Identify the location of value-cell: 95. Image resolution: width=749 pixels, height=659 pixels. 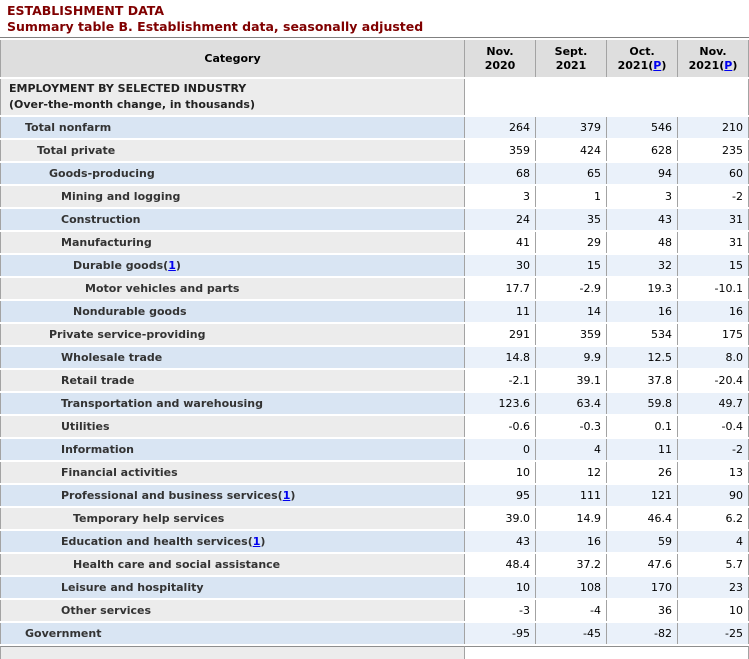
(500, 495).